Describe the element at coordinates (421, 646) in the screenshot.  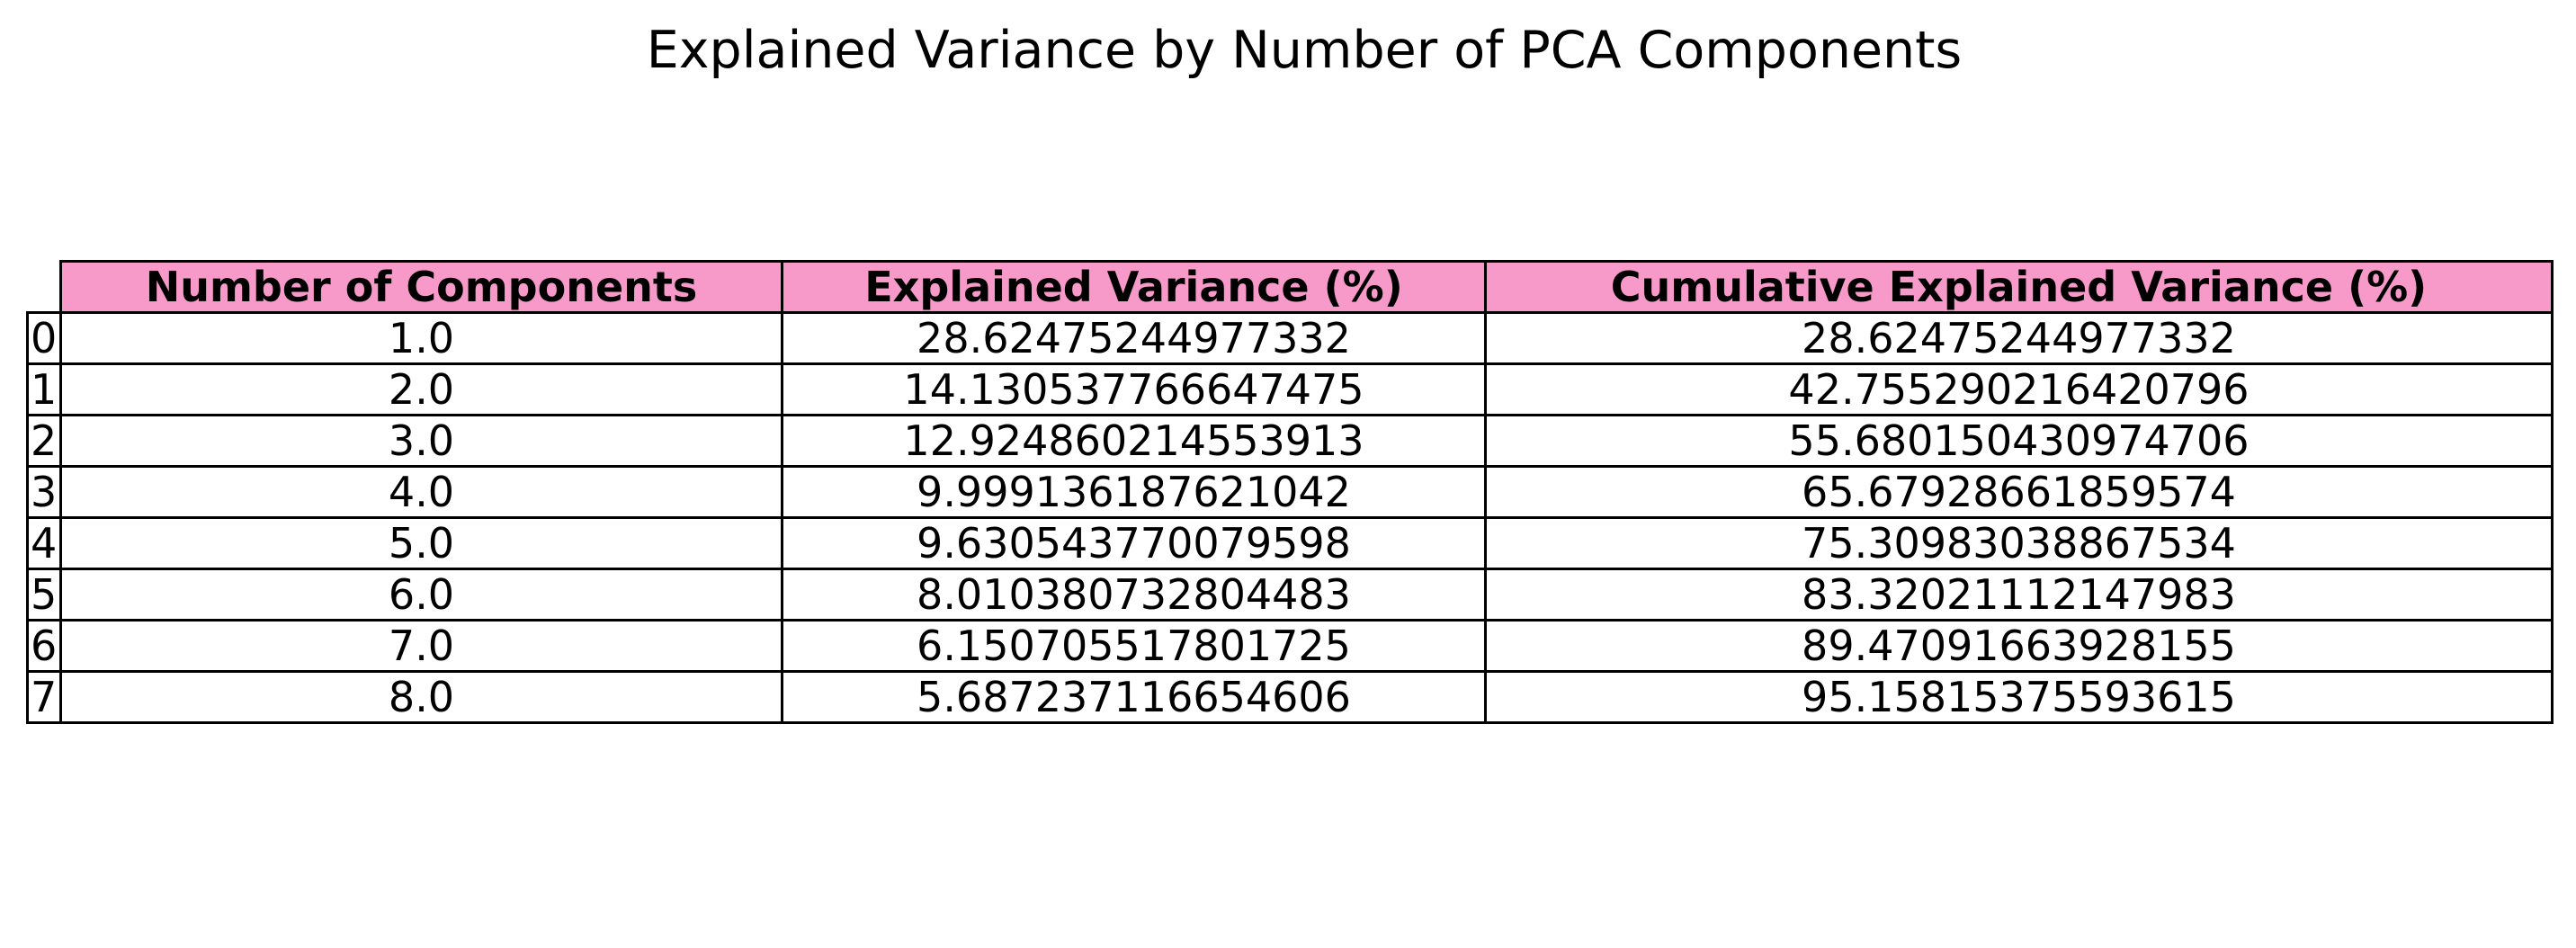
I see `cell-number-of-components: 7.0` at that location.